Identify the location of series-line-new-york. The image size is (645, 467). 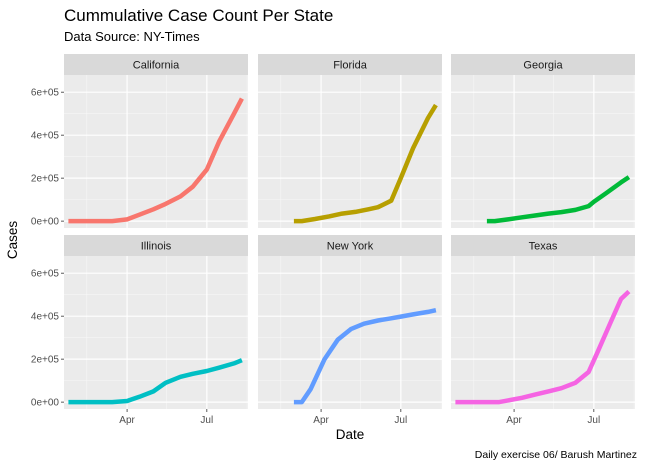
(365, 356).